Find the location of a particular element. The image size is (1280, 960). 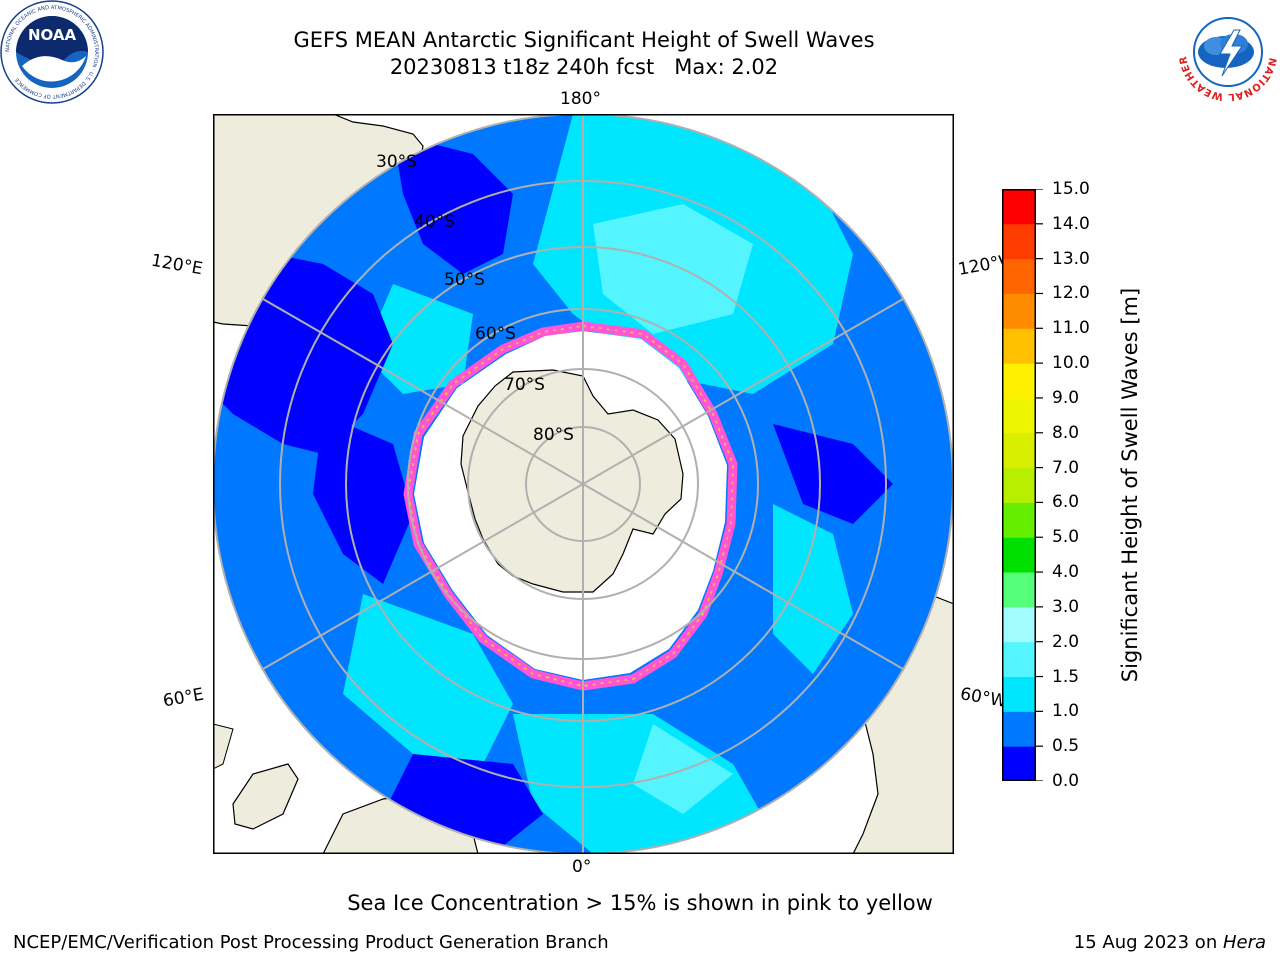

colorbar-tick-label: 7.0 is located at coordinates (1066, 467).